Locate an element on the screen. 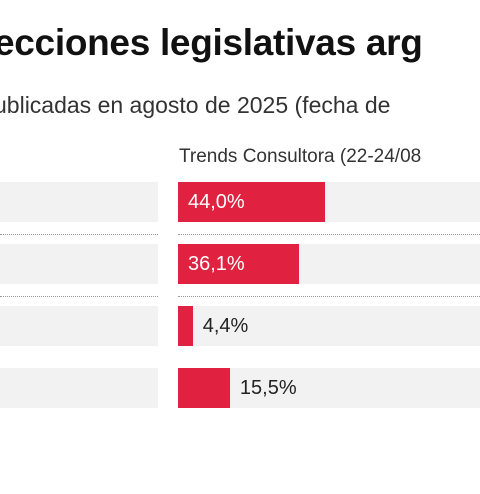 The width and height of the screenshot is (480, 494). chart-subtitle: ublicadas en agosto de 2025 (fecha de is located at coordinates (195, 105).